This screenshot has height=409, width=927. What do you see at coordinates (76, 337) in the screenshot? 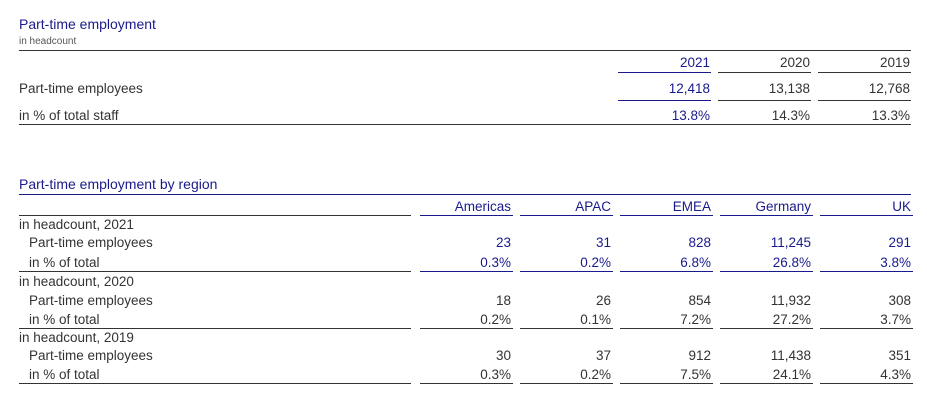
I see `group-header: in headcount, 2019` at bounding box center [76, 337].